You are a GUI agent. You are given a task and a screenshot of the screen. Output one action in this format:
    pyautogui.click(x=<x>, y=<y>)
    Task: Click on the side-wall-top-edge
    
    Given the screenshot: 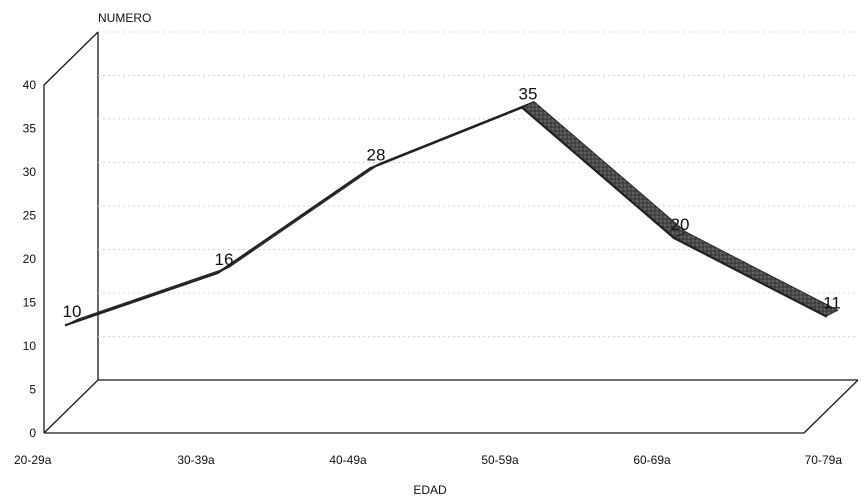 What is the action you would take?
    pyautogui.click(x=71, y=58)
    